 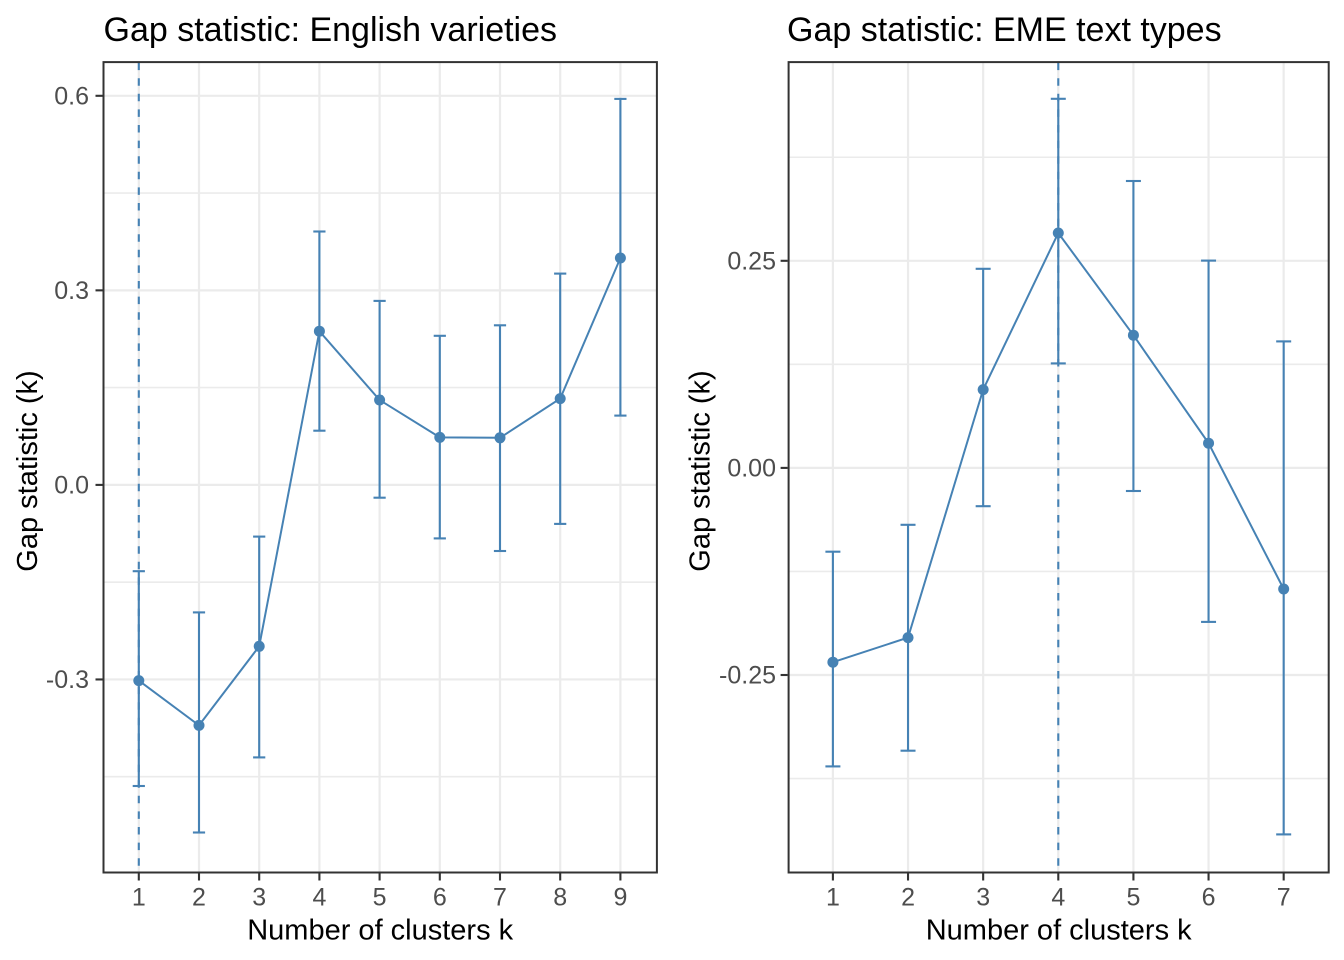 What do you see at coordinates (71, 486) in the screenshot?
I see `svg-text: 0.0` at bounding box center [71, 486].